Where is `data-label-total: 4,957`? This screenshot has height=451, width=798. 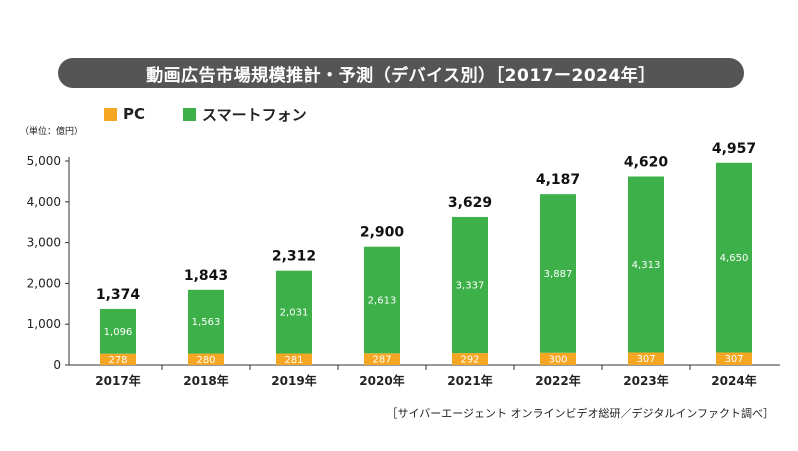 data-label-total: 4,957 is located at coordinates (734, 149).